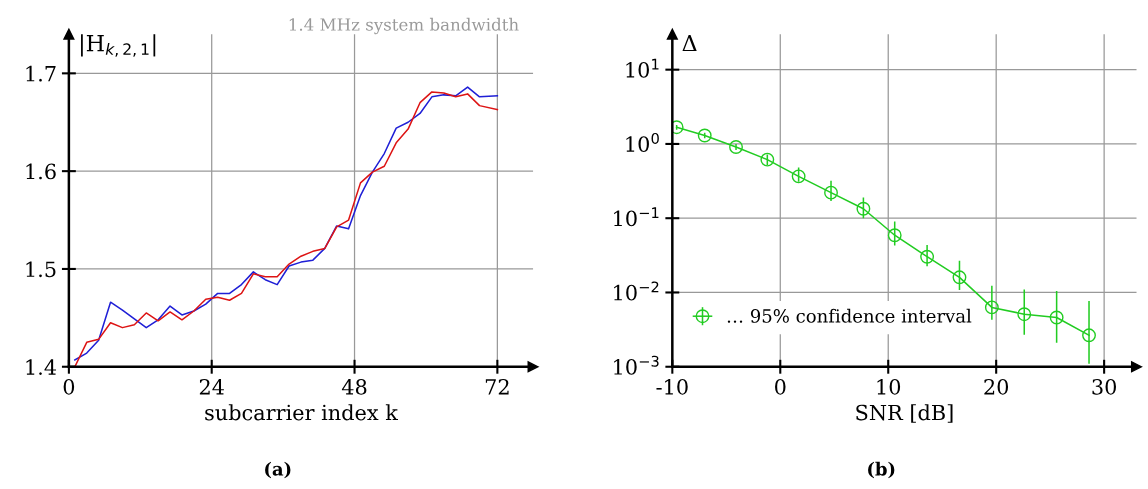 This screenshot has width=1148, height=489. What do you see at coordinates (211, 386) in the screenshot?
I see `x-tick-label: 24` at bounding box center [211, 386].